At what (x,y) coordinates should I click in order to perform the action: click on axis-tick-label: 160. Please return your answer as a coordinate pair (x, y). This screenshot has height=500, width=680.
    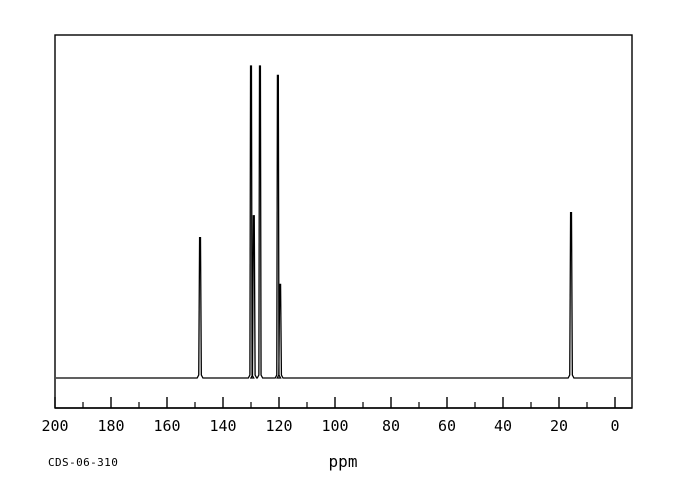
    Looking at the image, I should click on (166, 426).